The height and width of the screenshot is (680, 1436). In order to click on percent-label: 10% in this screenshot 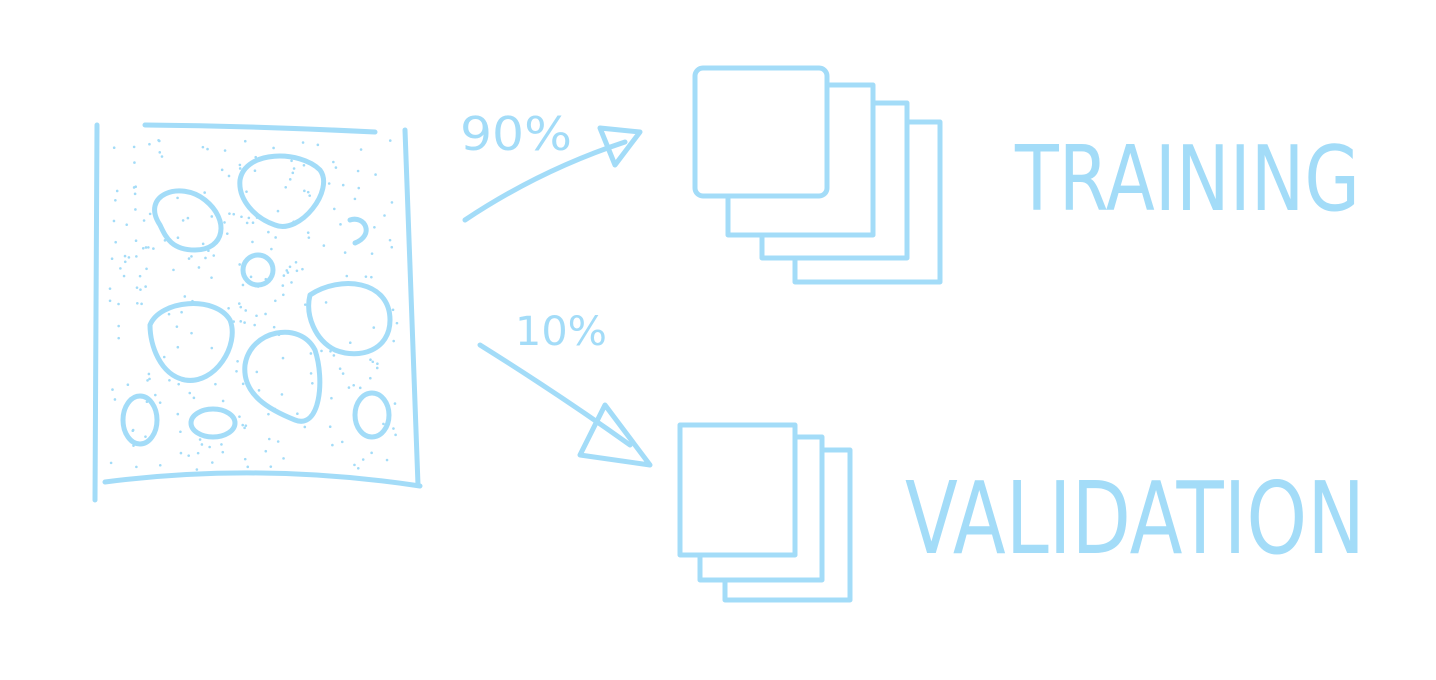, I will do `click(561, 332)`.